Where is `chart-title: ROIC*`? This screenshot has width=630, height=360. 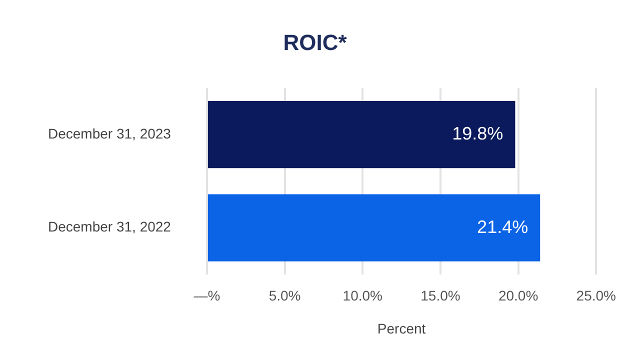 chart-title: ROIC* is located at coordinates (315, 43).